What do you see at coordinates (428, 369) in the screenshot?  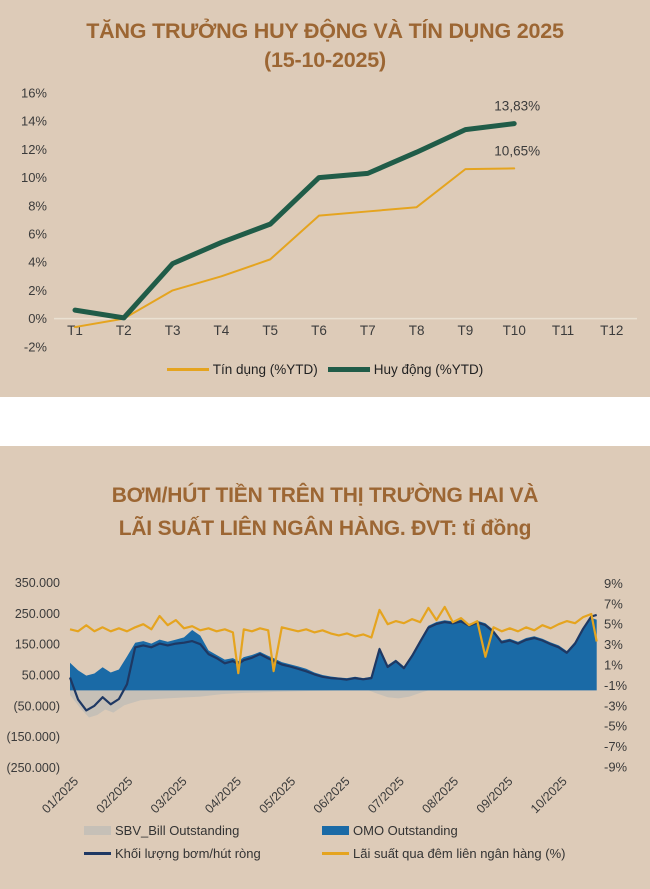 I see `huy-dong-legend-label: Huy động (%YTD)` at bounding box center [428, 369].